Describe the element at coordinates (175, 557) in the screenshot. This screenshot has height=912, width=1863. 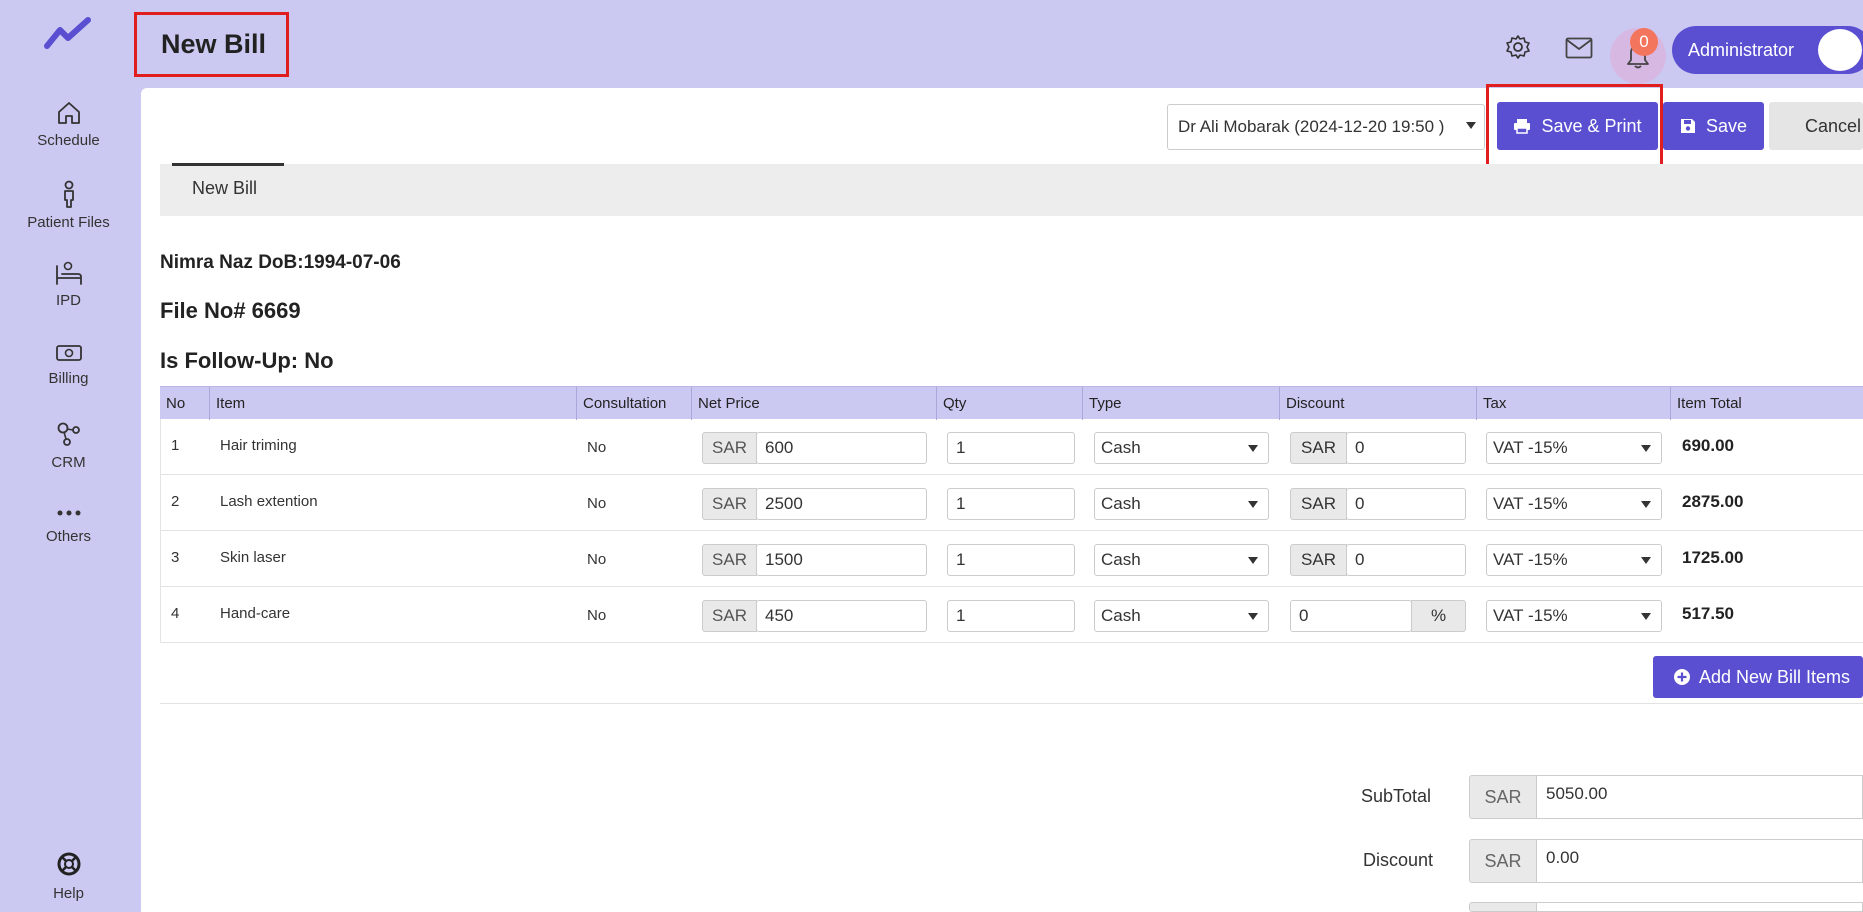
I see `row-number: 3` at that location.